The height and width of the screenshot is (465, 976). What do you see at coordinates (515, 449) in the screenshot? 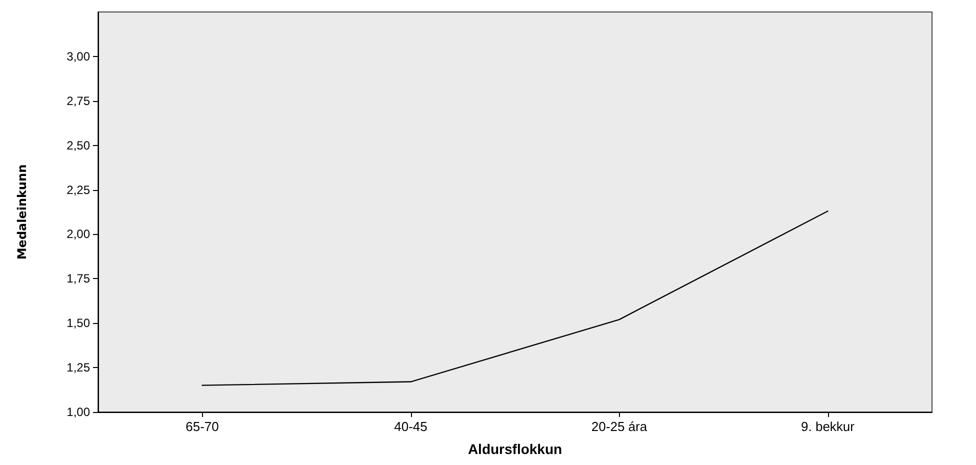
I see `x-axis-title: Aldursflokkun` at bounding box center [515, 449].